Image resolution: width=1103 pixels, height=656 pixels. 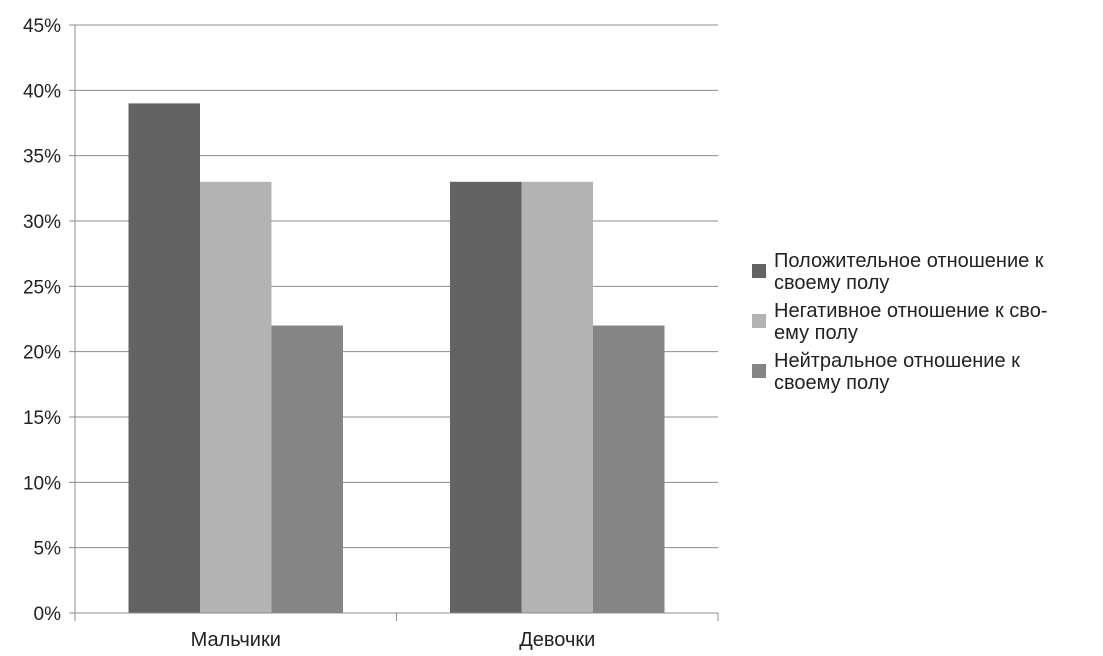 I want to click on legend-label-positive-line2: своему полу, so click(x=937, y=283).